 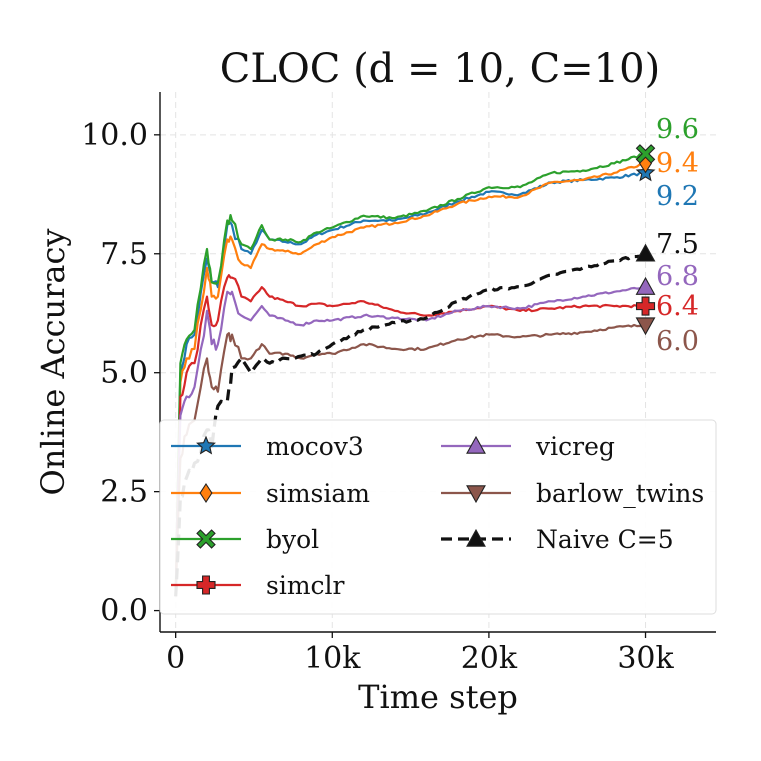 I want to click on legend-marker-byol, so click(x=206, y=539).